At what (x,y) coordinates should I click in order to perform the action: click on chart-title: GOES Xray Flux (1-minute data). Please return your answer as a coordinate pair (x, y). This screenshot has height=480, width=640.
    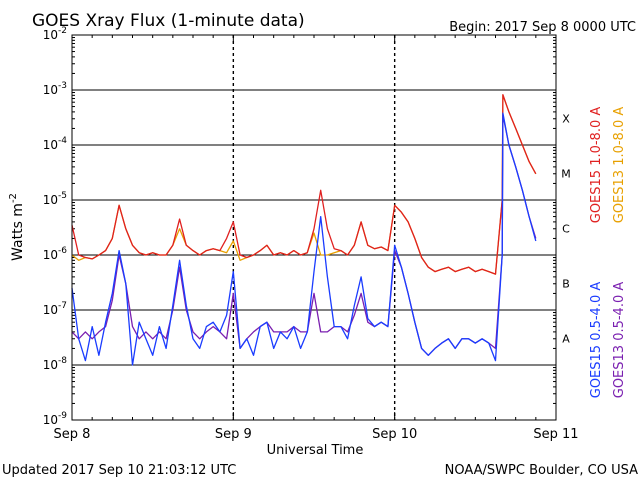
    Looking at the image, I should click on (168, 21).